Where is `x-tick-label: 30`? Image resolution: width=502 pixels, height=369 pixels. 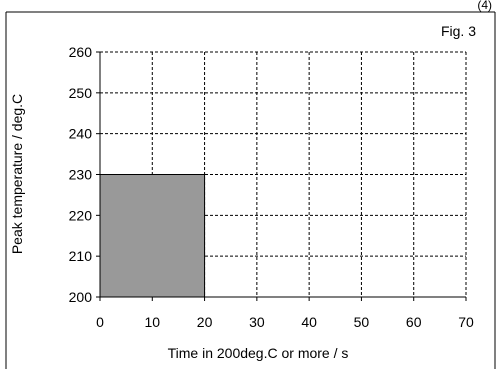
x-tick-label: 30 is located at coordinates (257, 322).